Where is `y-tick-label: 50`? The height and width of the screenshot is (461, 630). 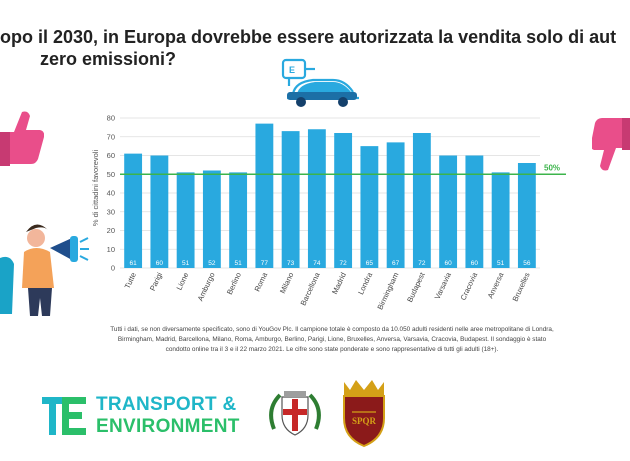
y-tick-label: 50 is located at coordinates (111, 174).